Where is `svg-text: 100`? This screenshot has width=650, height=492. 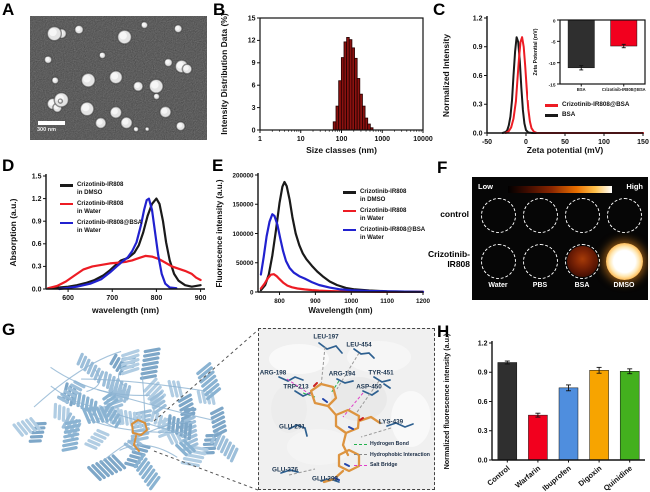
svg-text: 100 is located at coordinates (604, 142).